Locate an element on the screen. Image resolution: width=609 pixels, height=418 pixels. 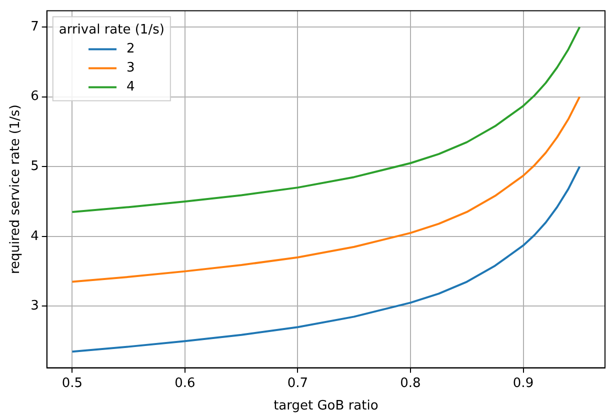
x-axis-title: target GoB ratio is located at coordinates (326, 406).